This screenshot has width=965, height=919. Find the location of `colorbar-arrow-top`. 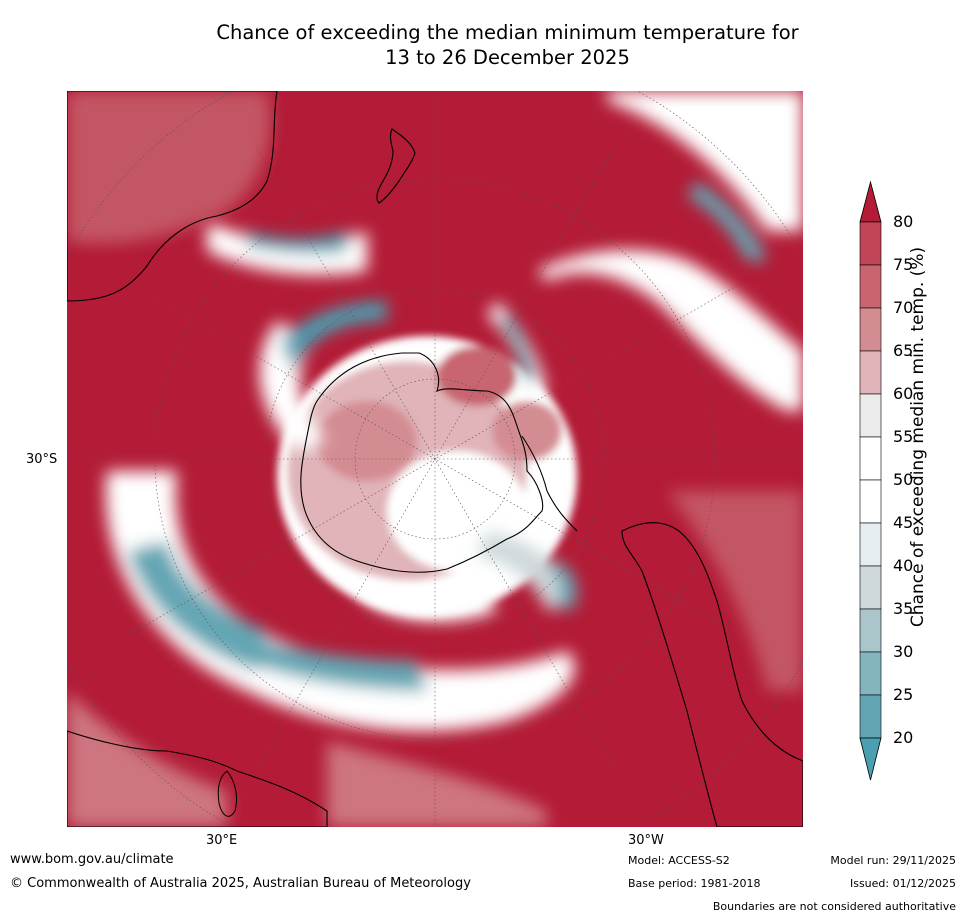

colorbar-arrow-top is located at coordinates (870, 201).